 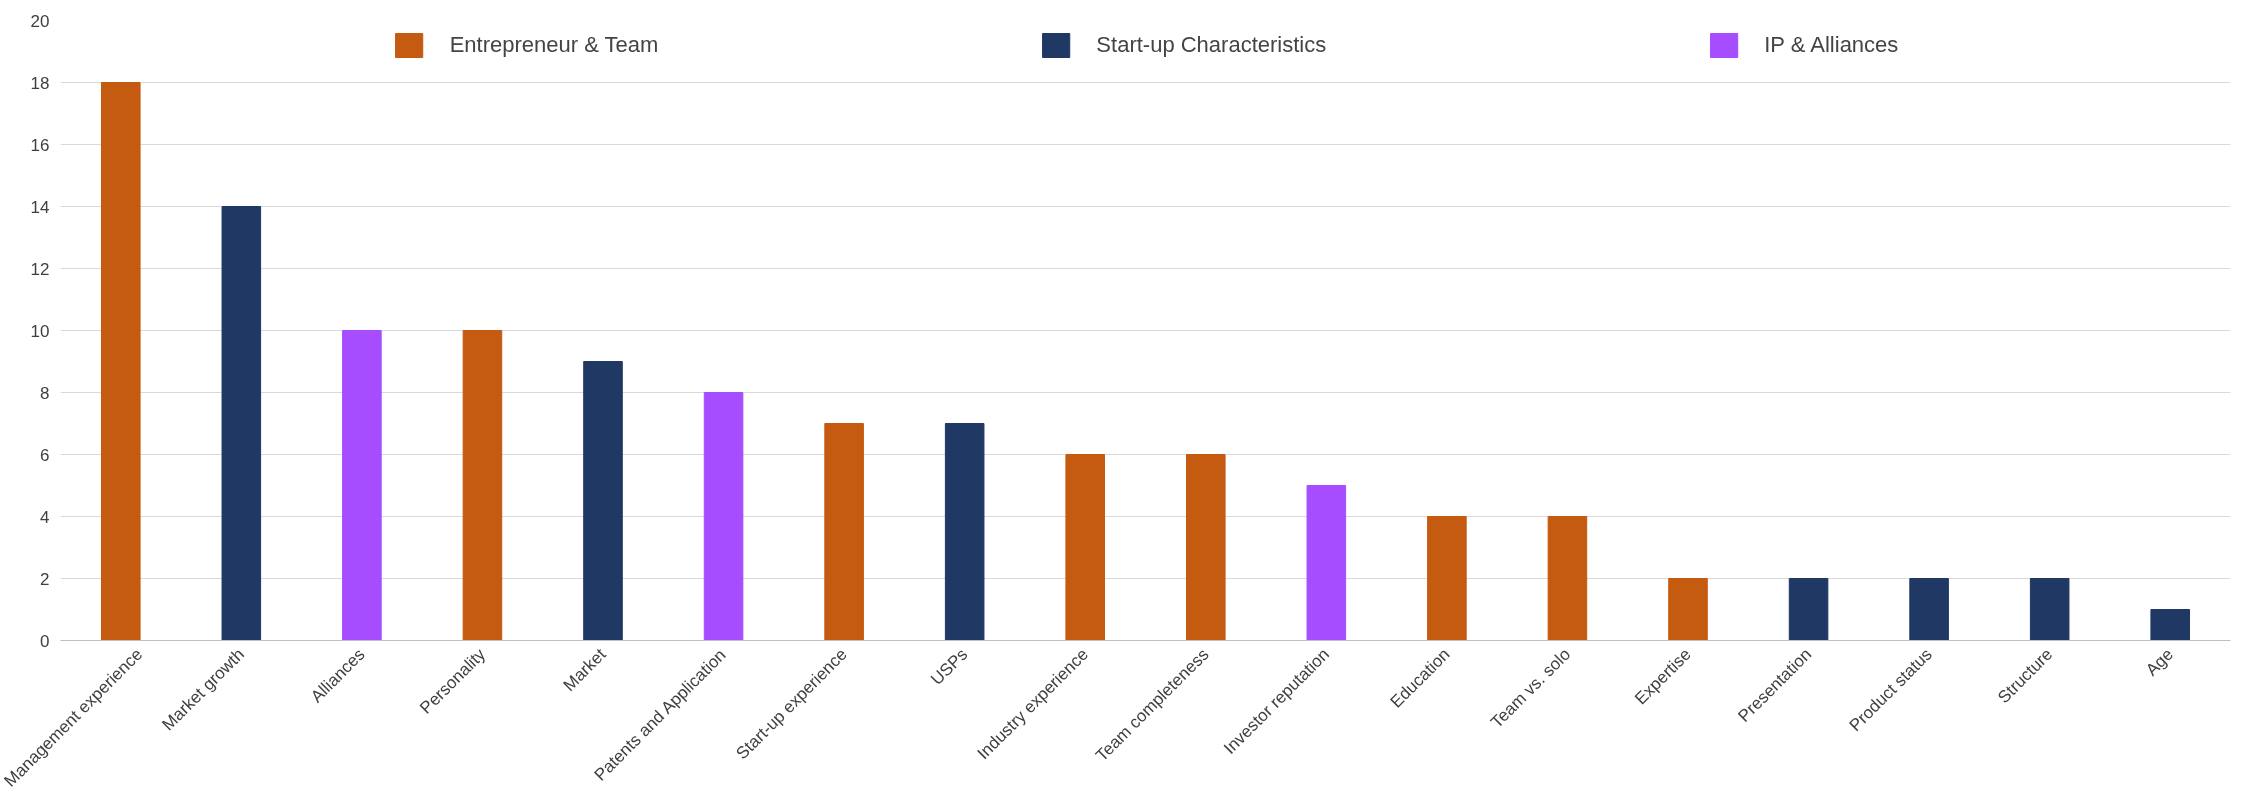 I want to click on y-tick-label: 2, so click(x=45, y=579).